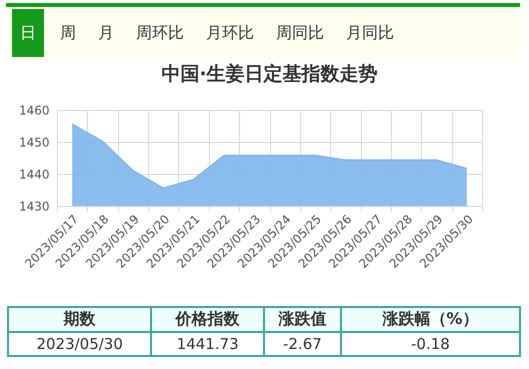 This screenshot has width=529, height=369. Describe the element at coordinates (68, 33) in the screenshot. I see `text: 周` at that location.